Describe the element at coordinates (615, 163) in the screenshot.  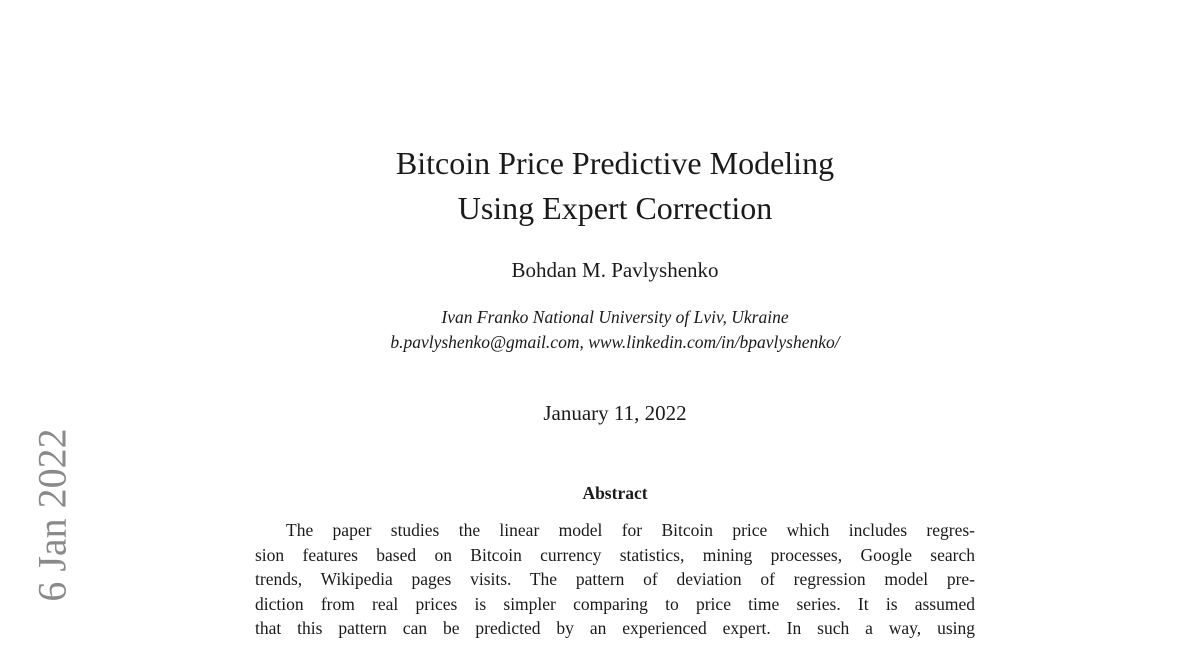
I see `title-line: Bitcoin Price Predictive Modeling` at that location.